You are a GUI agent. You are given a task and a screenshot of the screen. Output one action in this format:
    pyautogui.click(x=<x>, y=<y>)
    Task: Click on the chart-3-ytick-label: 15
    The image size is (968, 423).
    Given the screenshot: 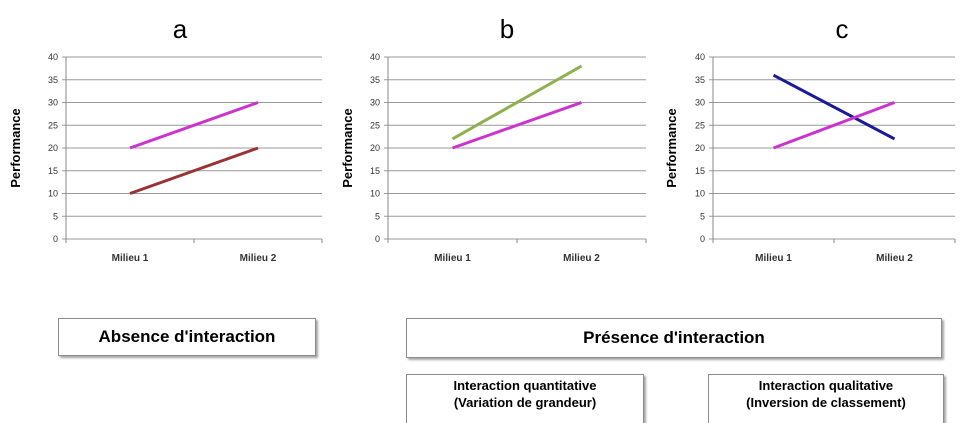 What is the action you would take?
    pyautogui.click(x=700, y=171)
    